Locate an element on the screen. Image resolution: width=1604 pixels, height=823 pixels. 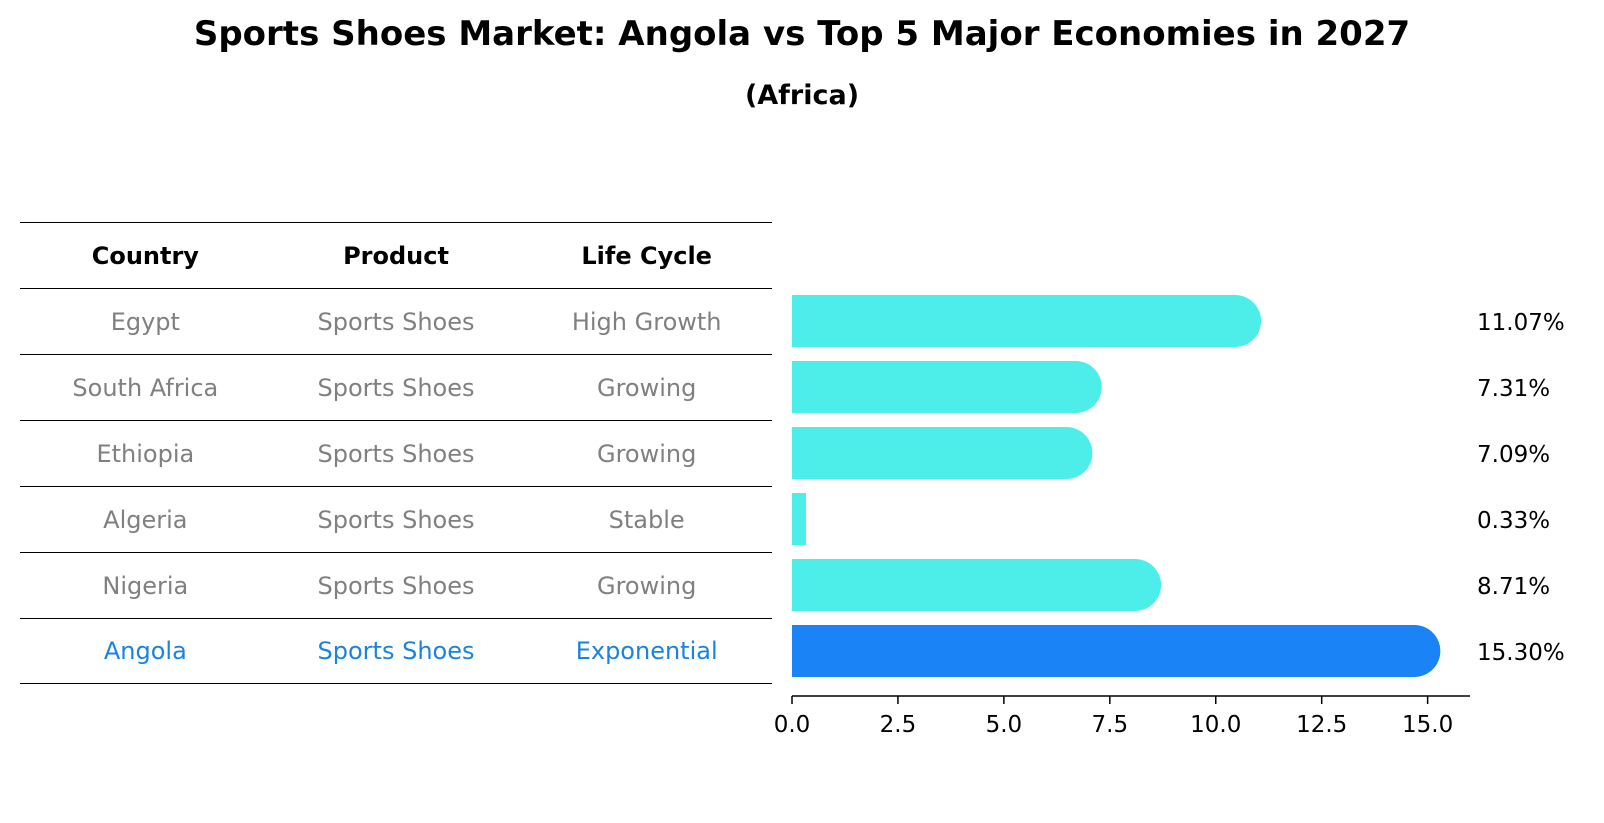
x-tick-label: 12.5 is located at coordinates (1321, 725).